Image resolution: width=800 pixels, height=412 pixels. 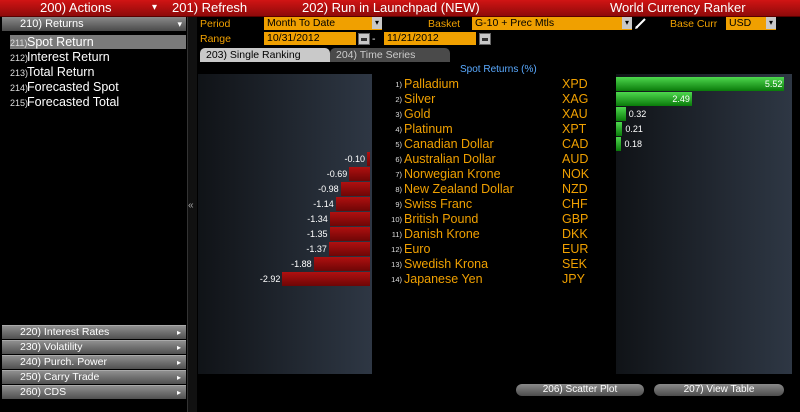 I want to click on sidebar-item-number: 211), so click(x=19, y=43).